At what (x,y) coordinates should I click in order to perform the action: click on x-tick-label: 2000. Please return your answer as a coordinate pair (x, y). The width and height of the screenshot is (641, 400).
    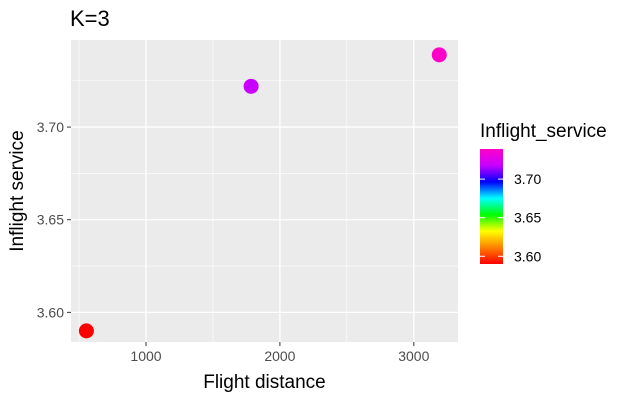
    Looking at the image, I should click on (279, 356).